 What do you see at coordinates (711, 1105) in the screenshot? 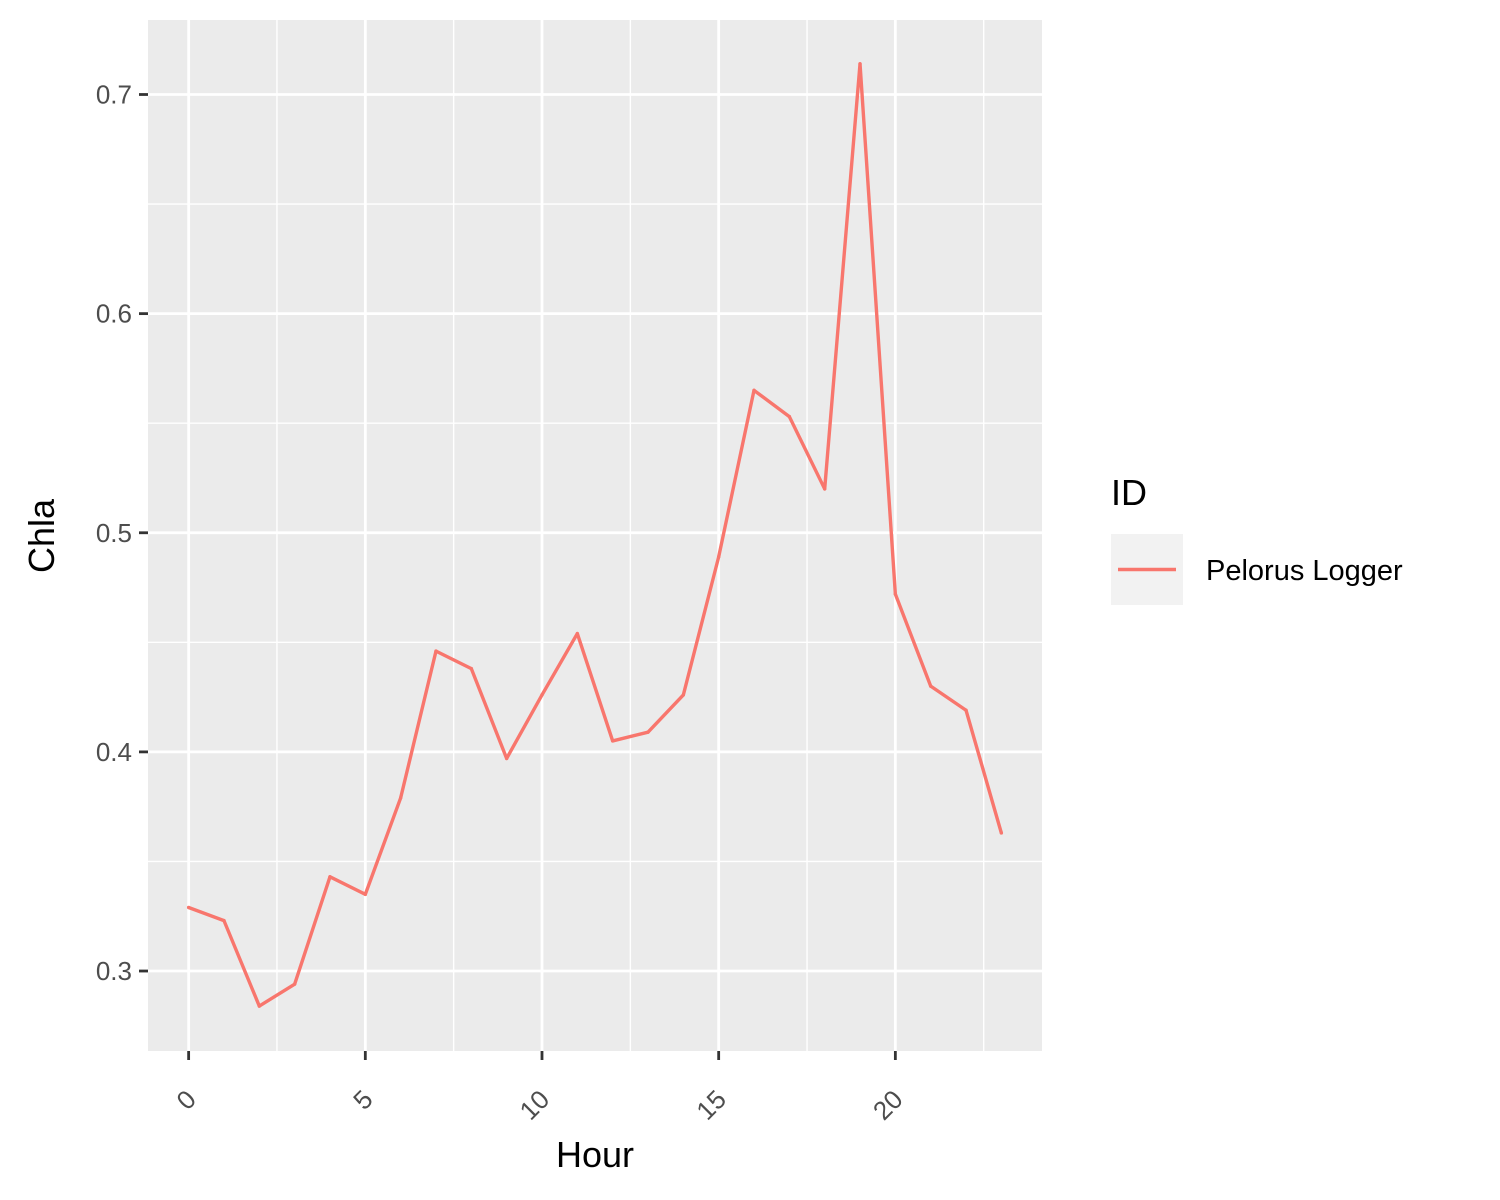
I see `x-tick-label: 15` at bounding box center [711, 1105].